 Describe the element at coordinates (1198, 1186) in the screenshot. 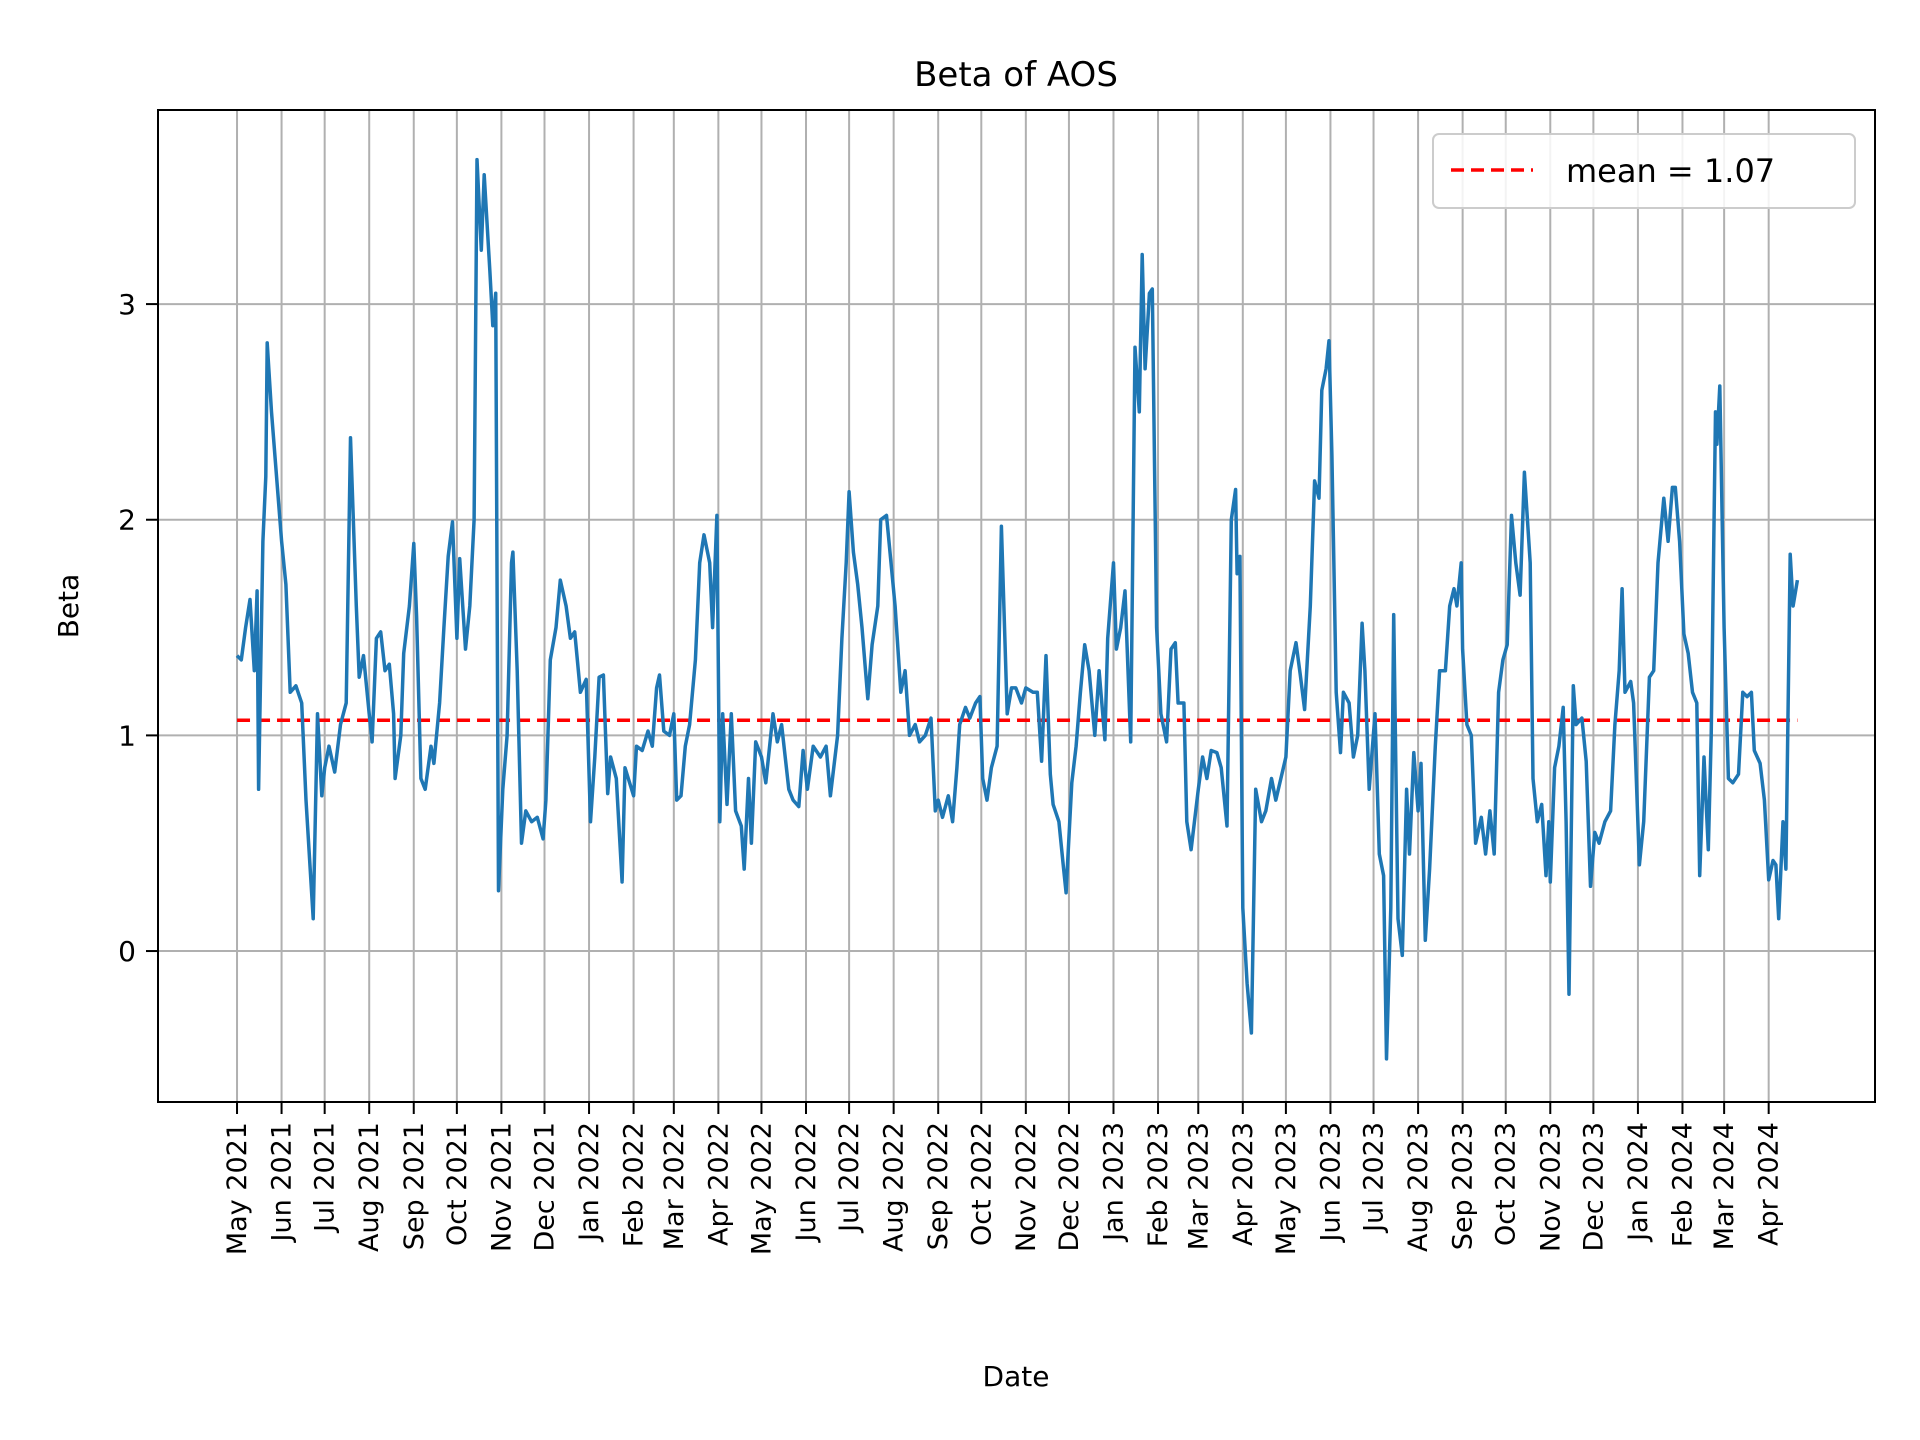

I see `x-tick-label: Mar 2023` at that location.